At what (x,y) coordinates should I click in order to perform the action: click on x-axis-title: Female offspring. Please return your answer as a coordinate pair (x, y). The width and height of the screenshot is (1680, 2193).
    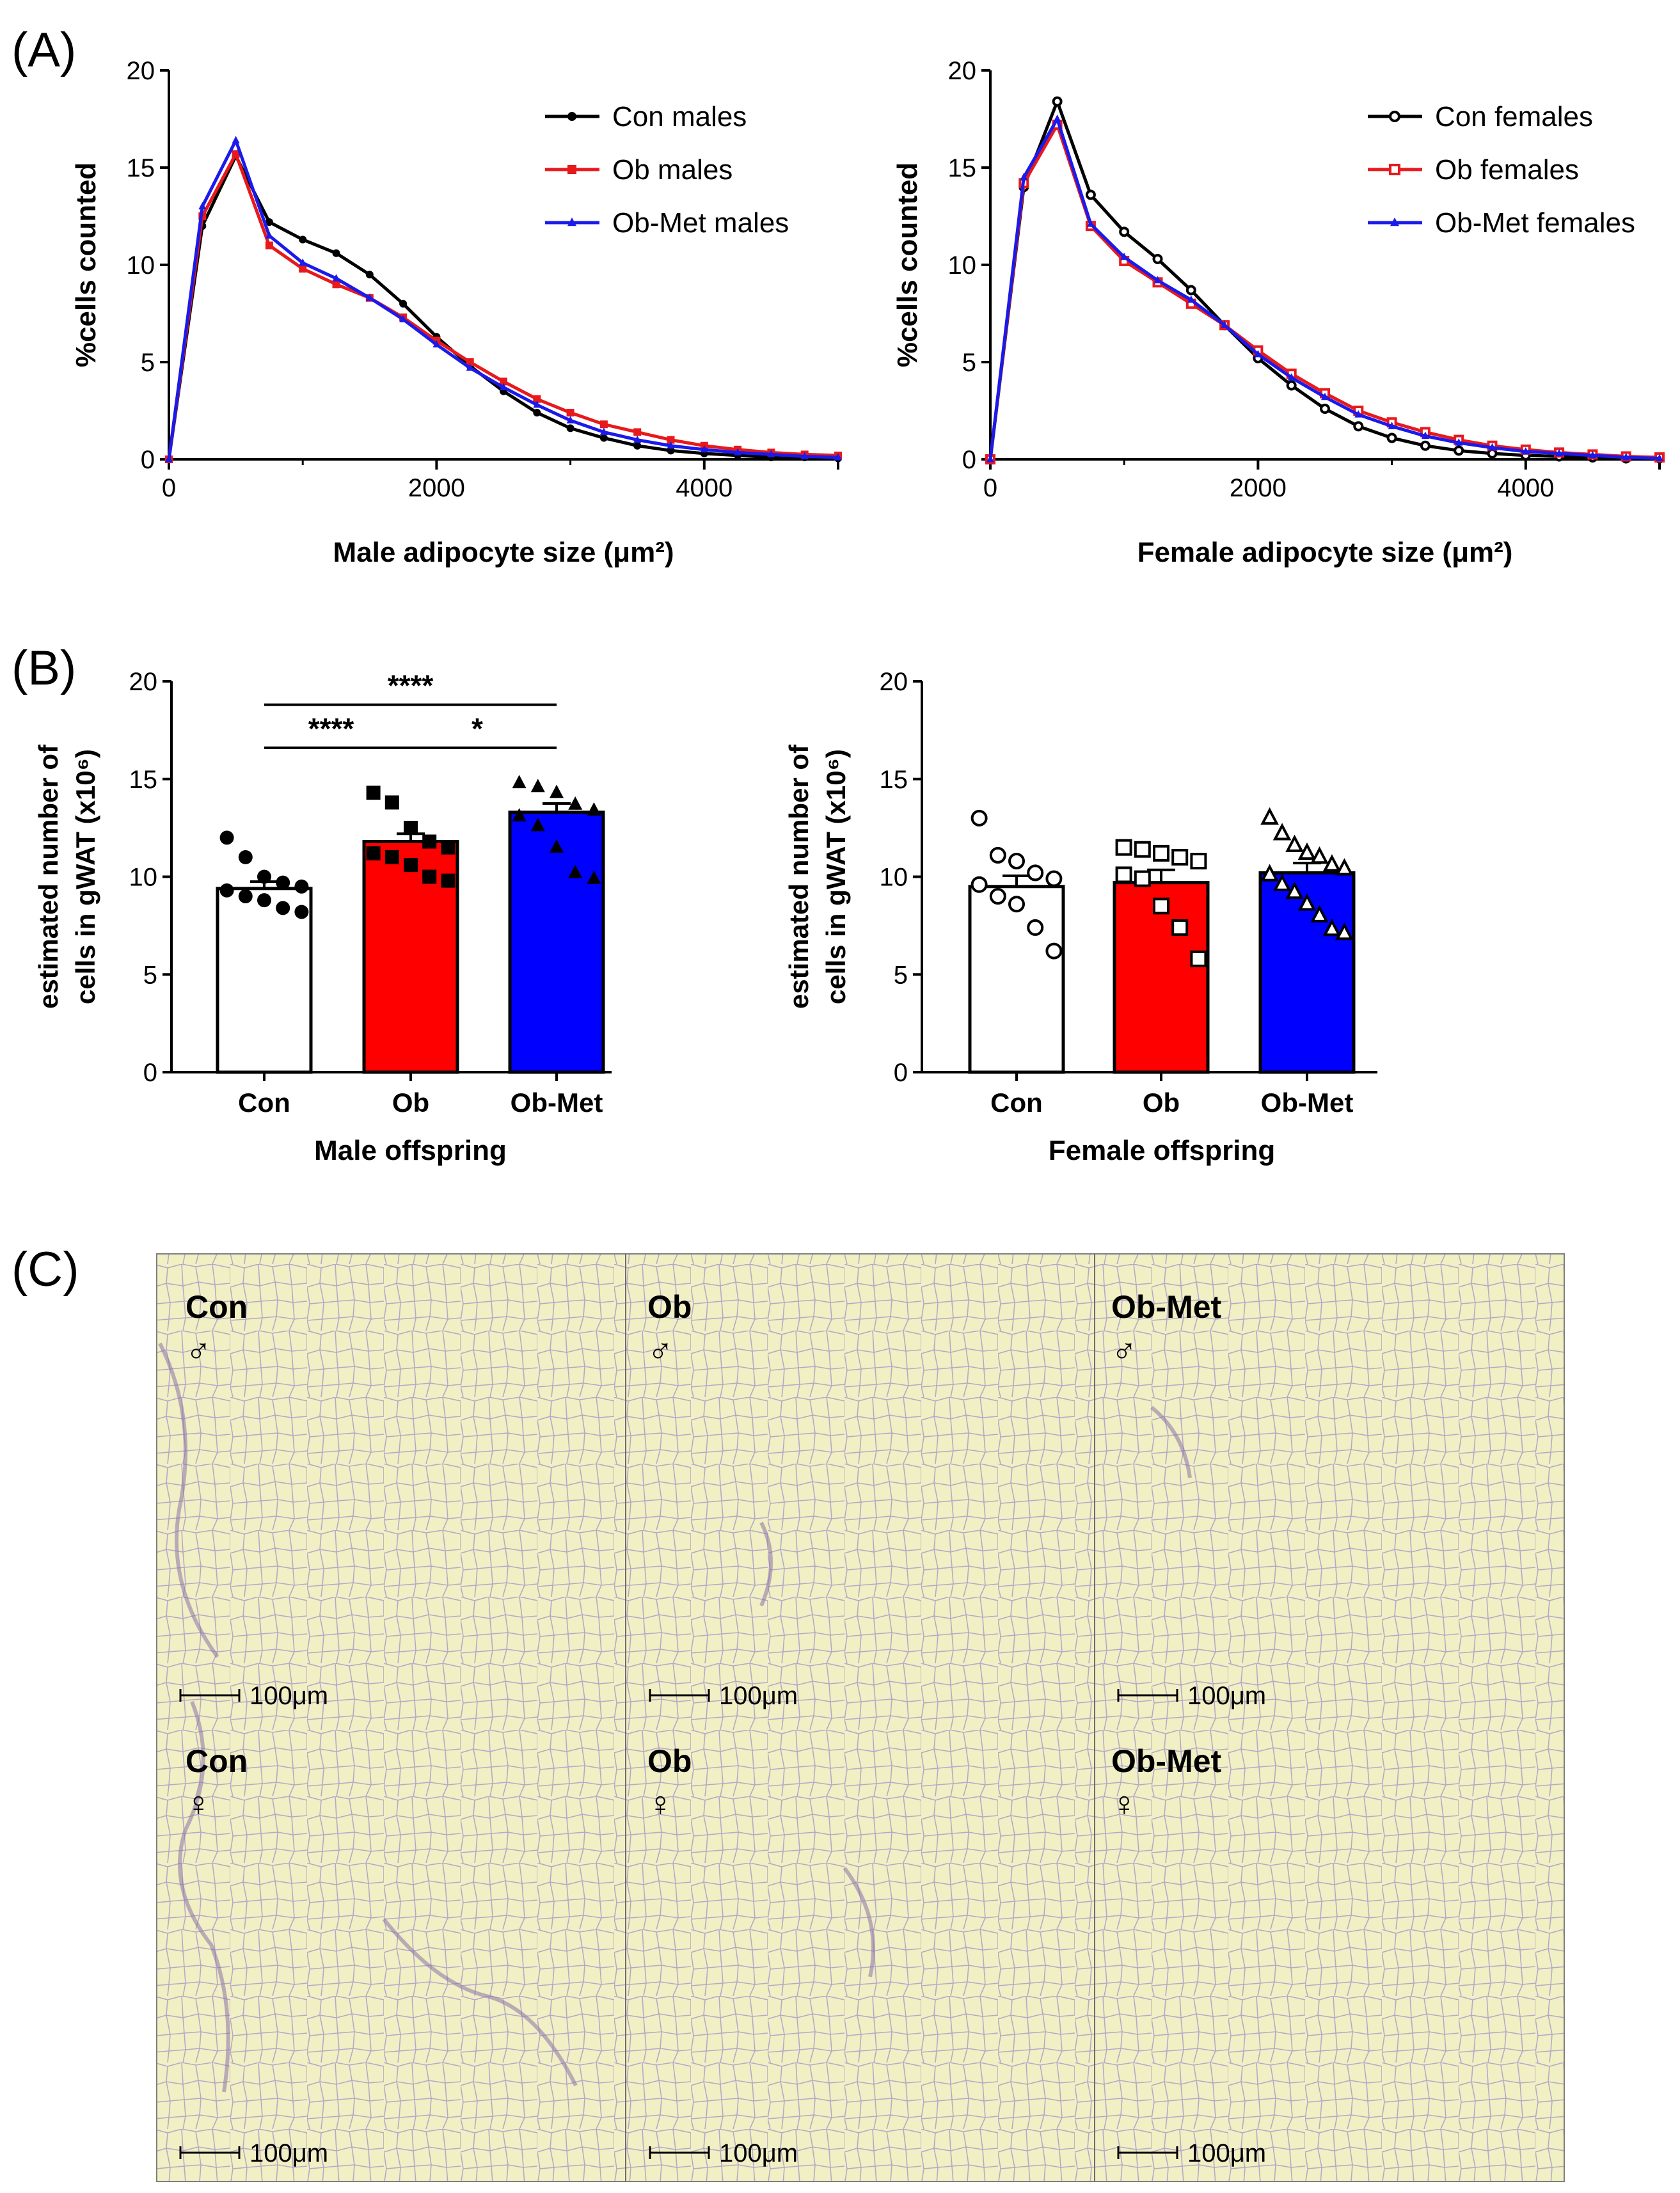
    Looking at the image, I should click on (1162, 1150).